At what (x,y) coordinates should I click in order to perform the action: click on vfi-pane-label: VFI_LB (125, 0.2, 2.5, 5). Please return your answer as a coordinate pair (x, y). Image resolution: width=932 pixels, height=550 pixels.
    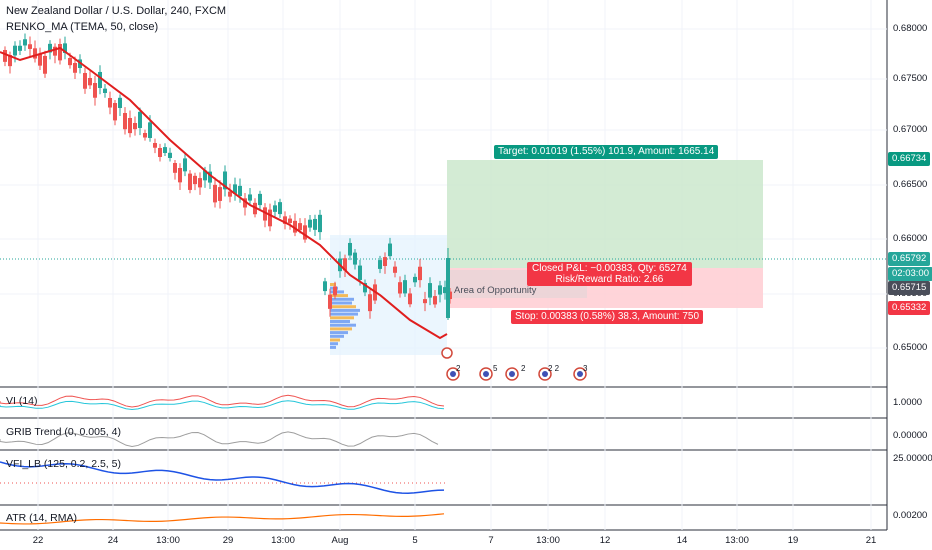
    Looking at the image, I should click on (63, 464).